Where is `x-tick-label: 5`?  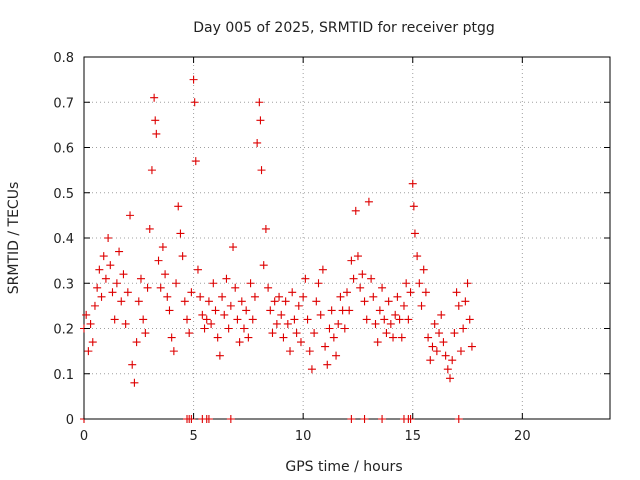 x-tick-label: 5 is located at coordinates (193, 436).